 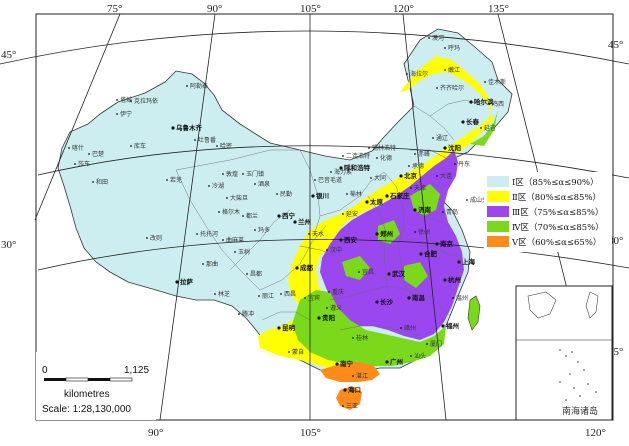 What do you see at coordinates (207, 140) in the screenshot?
I see `city-label: 吐鲁番` at bounding box center [207, 140].